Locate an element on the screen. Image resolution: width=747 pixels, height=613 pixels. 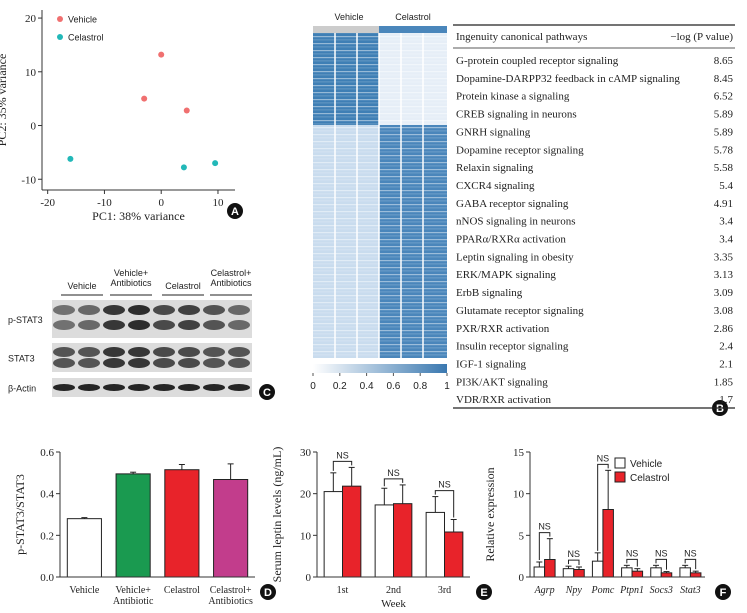
table-cell: 4.91 is located at coordinates (723, 204).